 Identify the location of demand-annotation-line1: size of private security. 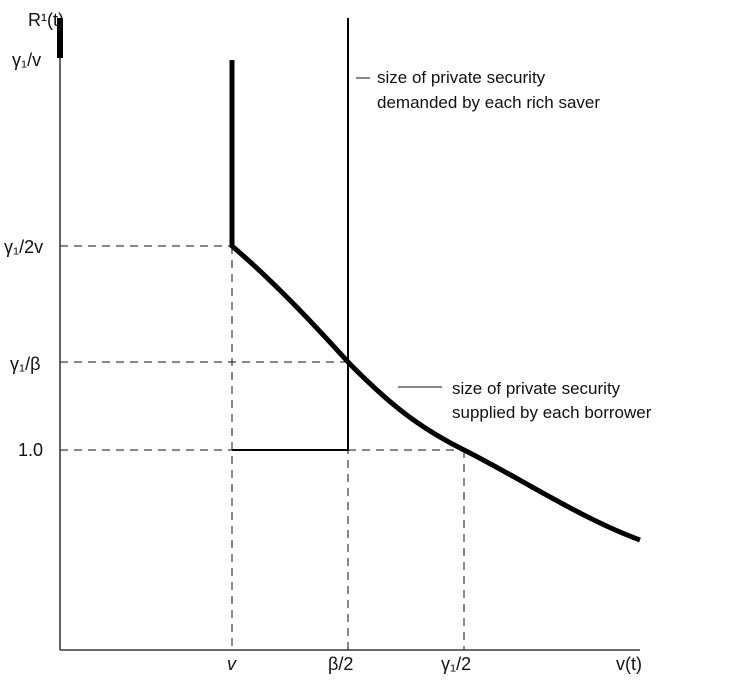
(461, 77).